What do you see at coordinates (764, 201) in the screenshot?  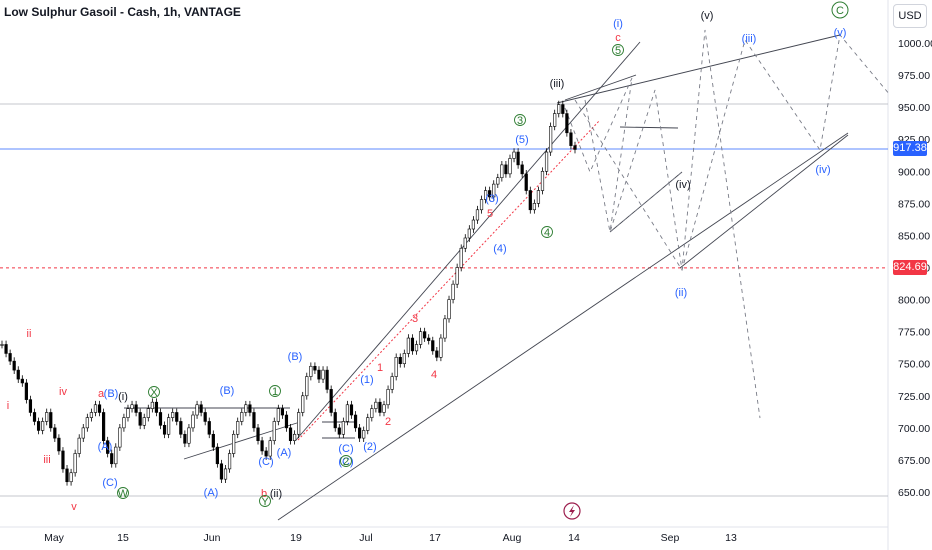 I see `trend-line` at bounding box center [764, 201].